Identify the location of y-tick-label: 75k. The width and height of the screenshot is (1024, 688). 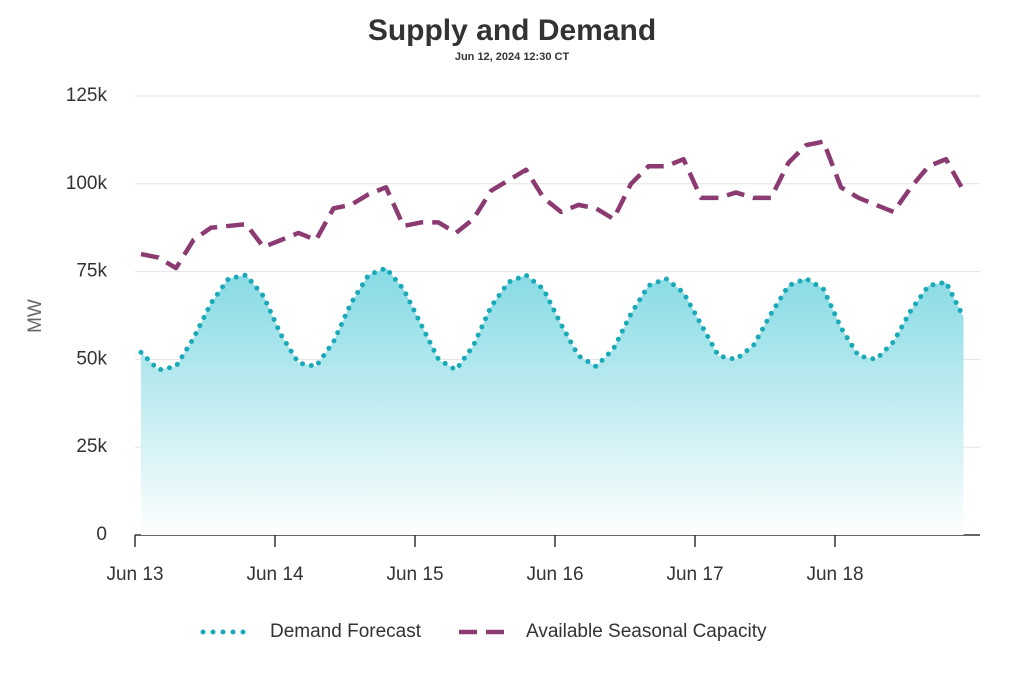
(91, 271).